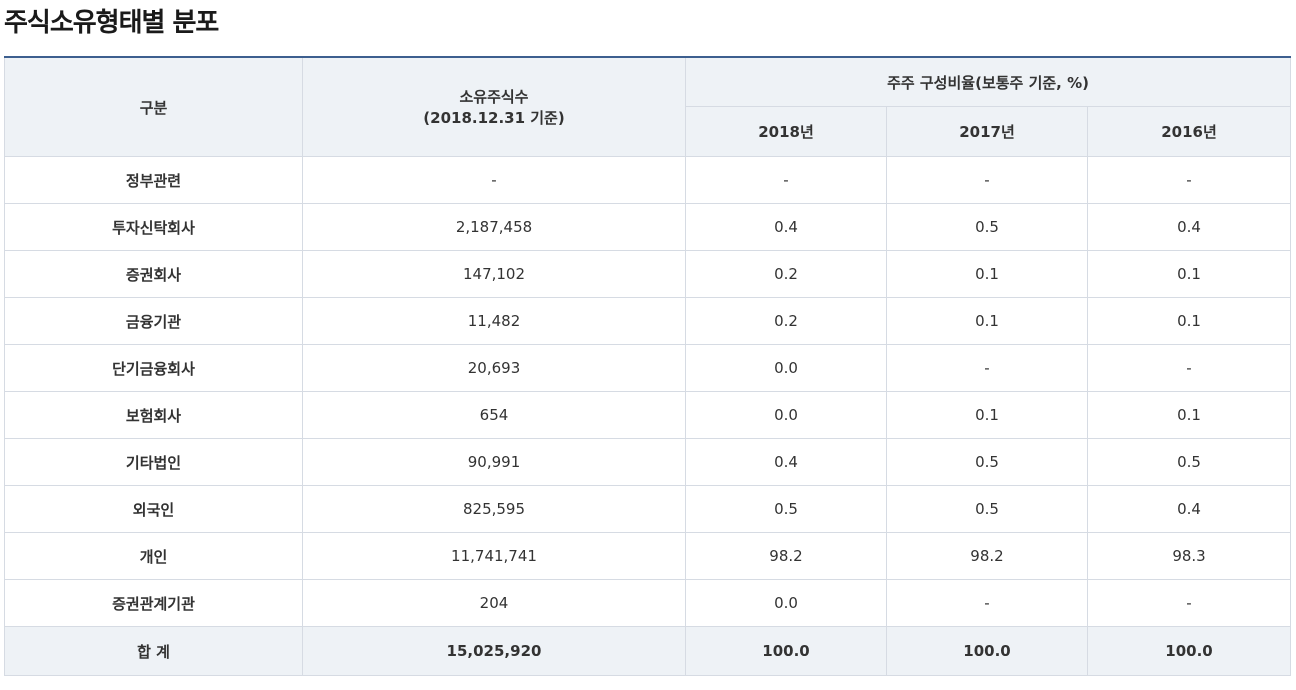  I want to click on row-category: 금융기관, so click(153, 321).